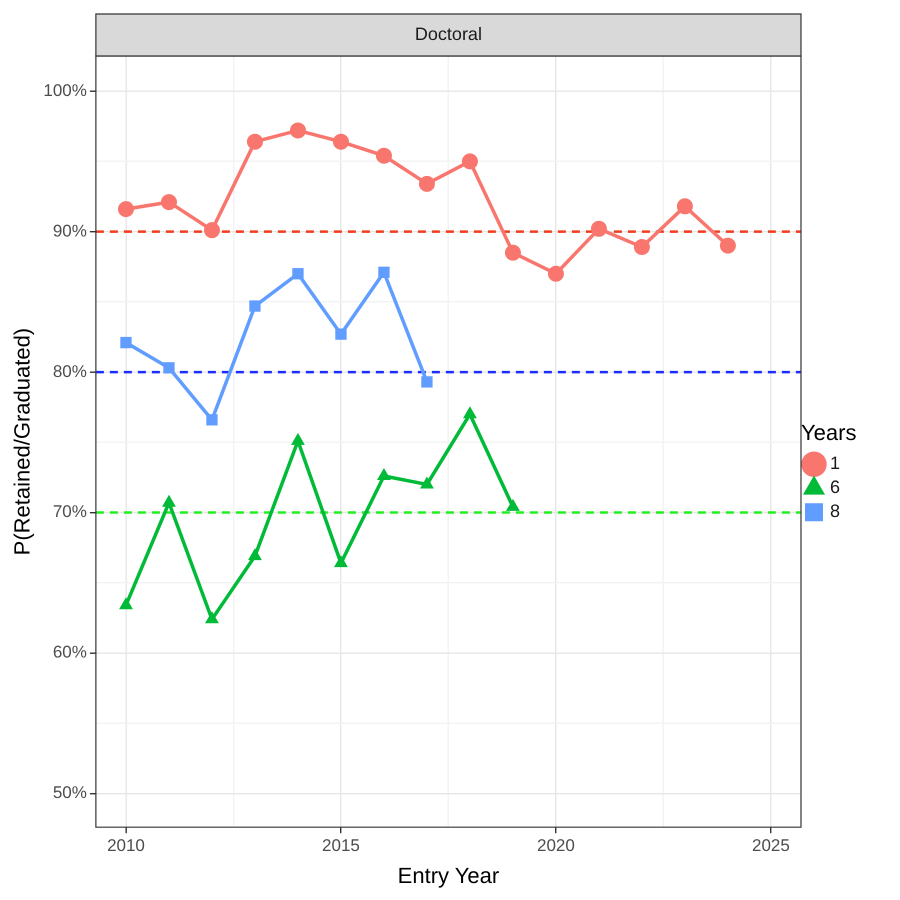 Image resolution: width=900 pixels, height=900 pixels. I want to click on legend-label: 8, so click(835, 511).